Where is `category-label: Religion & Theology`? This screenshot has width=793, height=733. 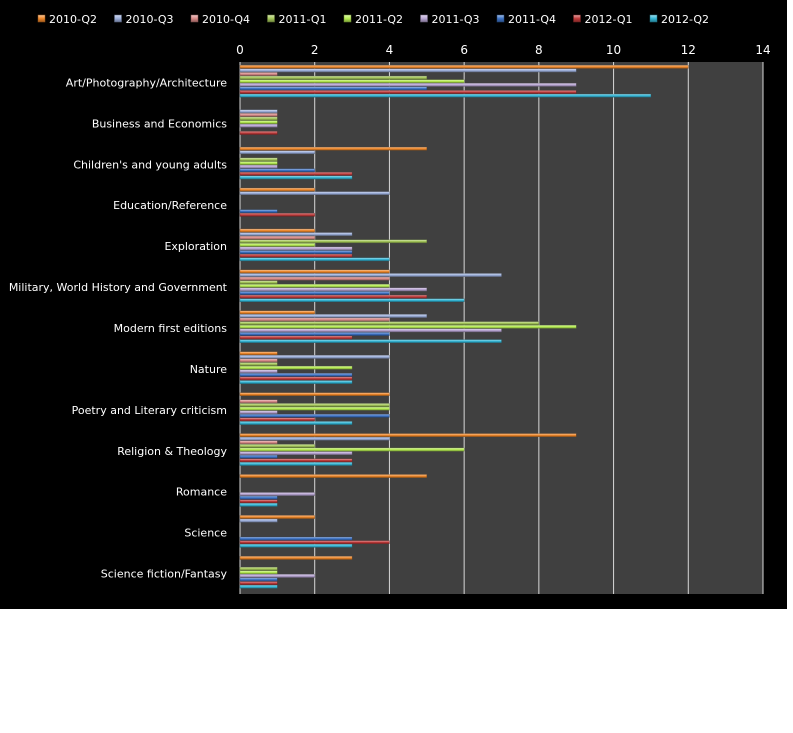 category-label: Religion & Theology is located at coordinates (172, 451).